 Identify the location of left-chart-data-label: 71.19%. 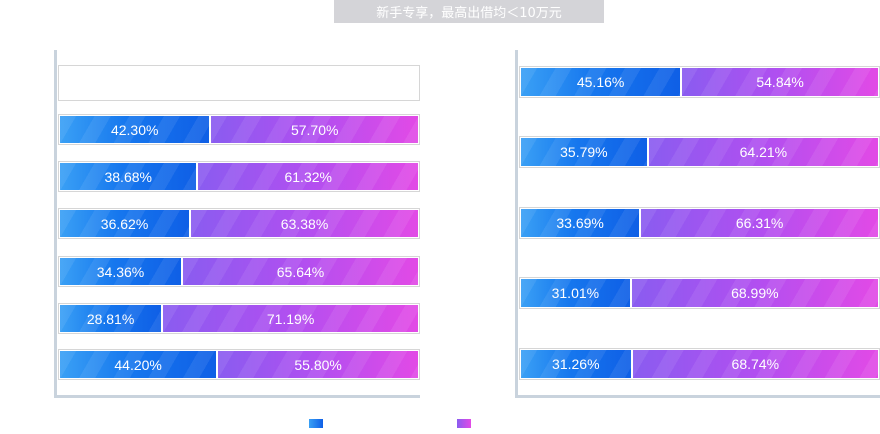
(290, 318).